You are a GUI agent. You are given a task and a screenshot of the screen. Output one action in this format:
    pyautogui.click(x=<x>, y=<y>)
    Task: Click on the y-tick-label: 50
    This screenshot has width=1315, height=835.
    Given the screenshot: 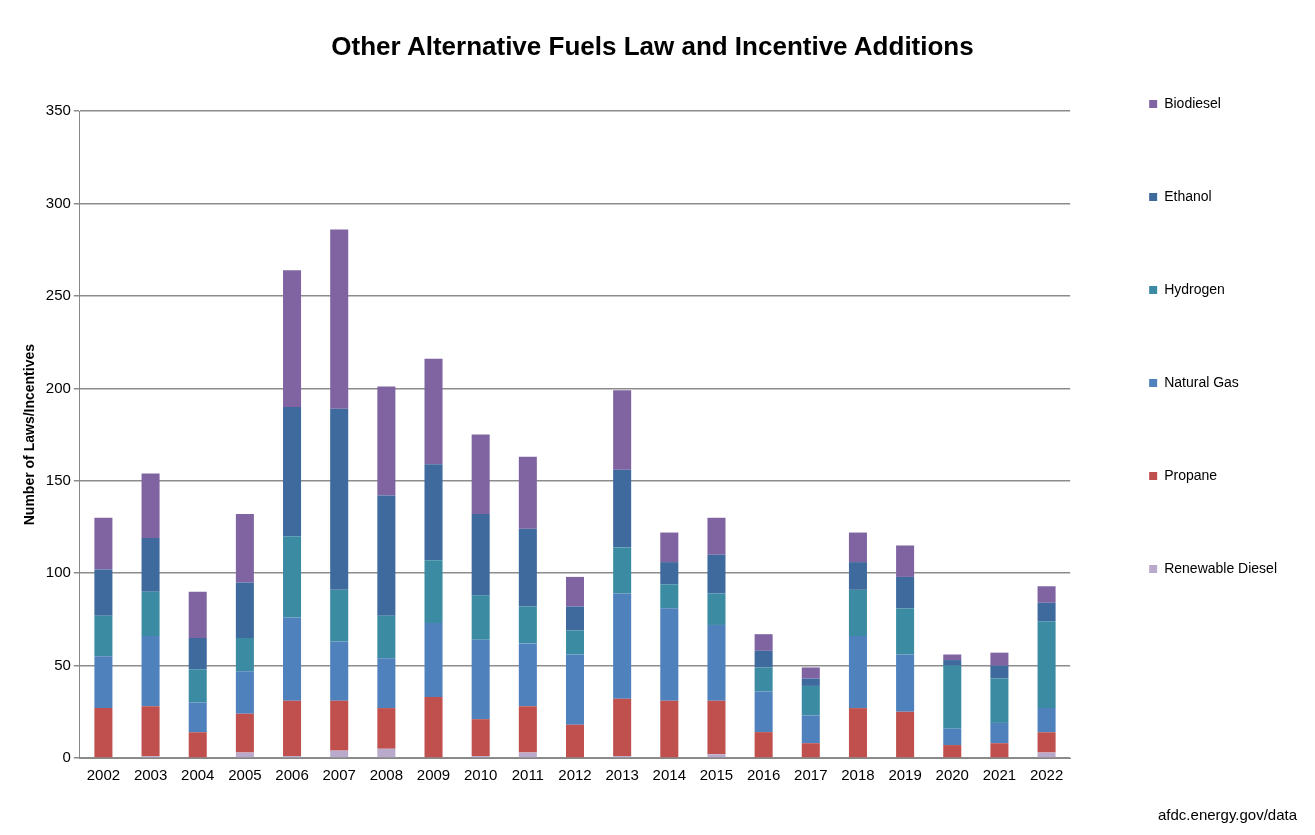 What is the action you would take?
    pyautogui.click(x=62, y=664)
    